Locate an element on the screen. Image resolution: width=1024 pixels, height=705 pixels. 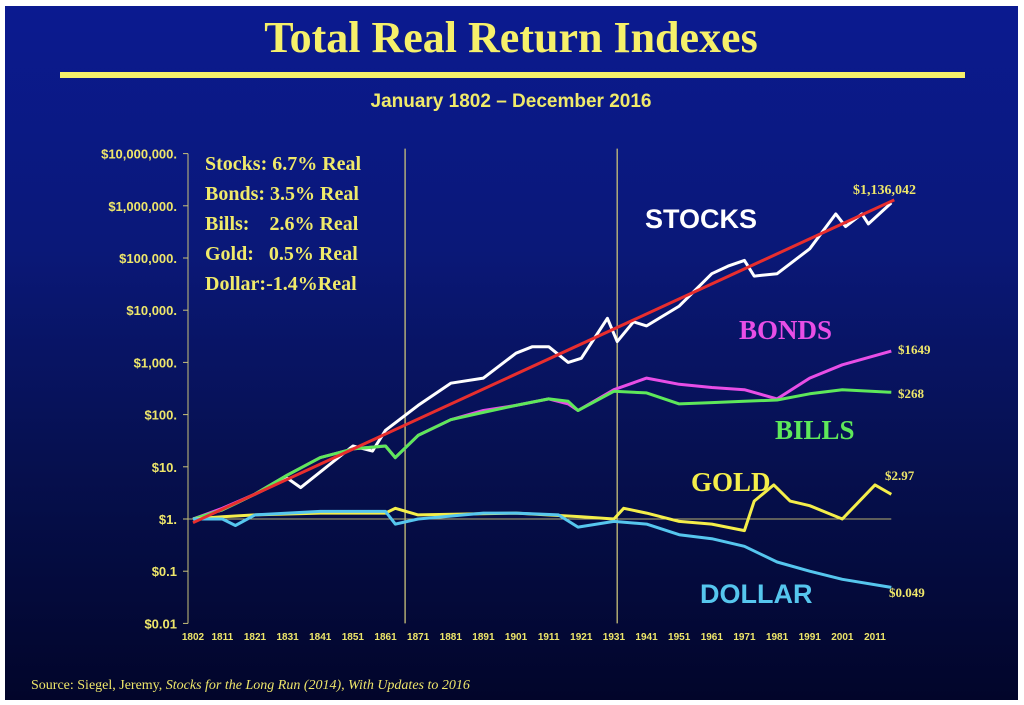
y-tick-label: $0.1 is located at coordinates (164, 571).